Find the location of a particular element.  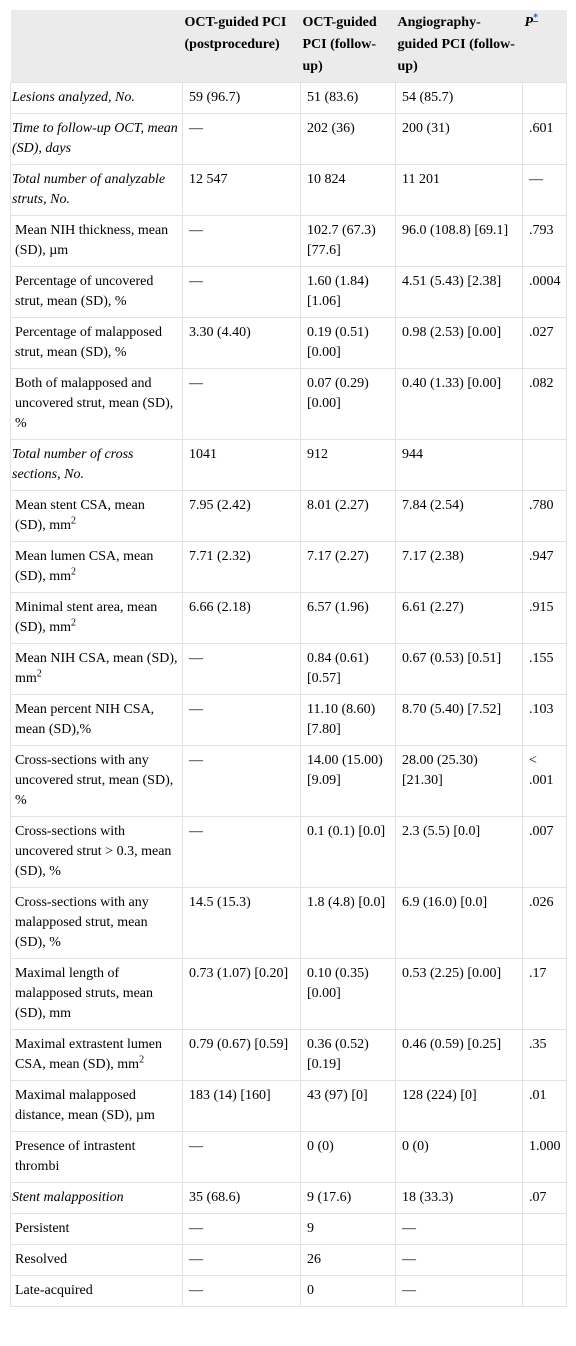

row-label-text: Persistent is located at coordinates (42, 1228).